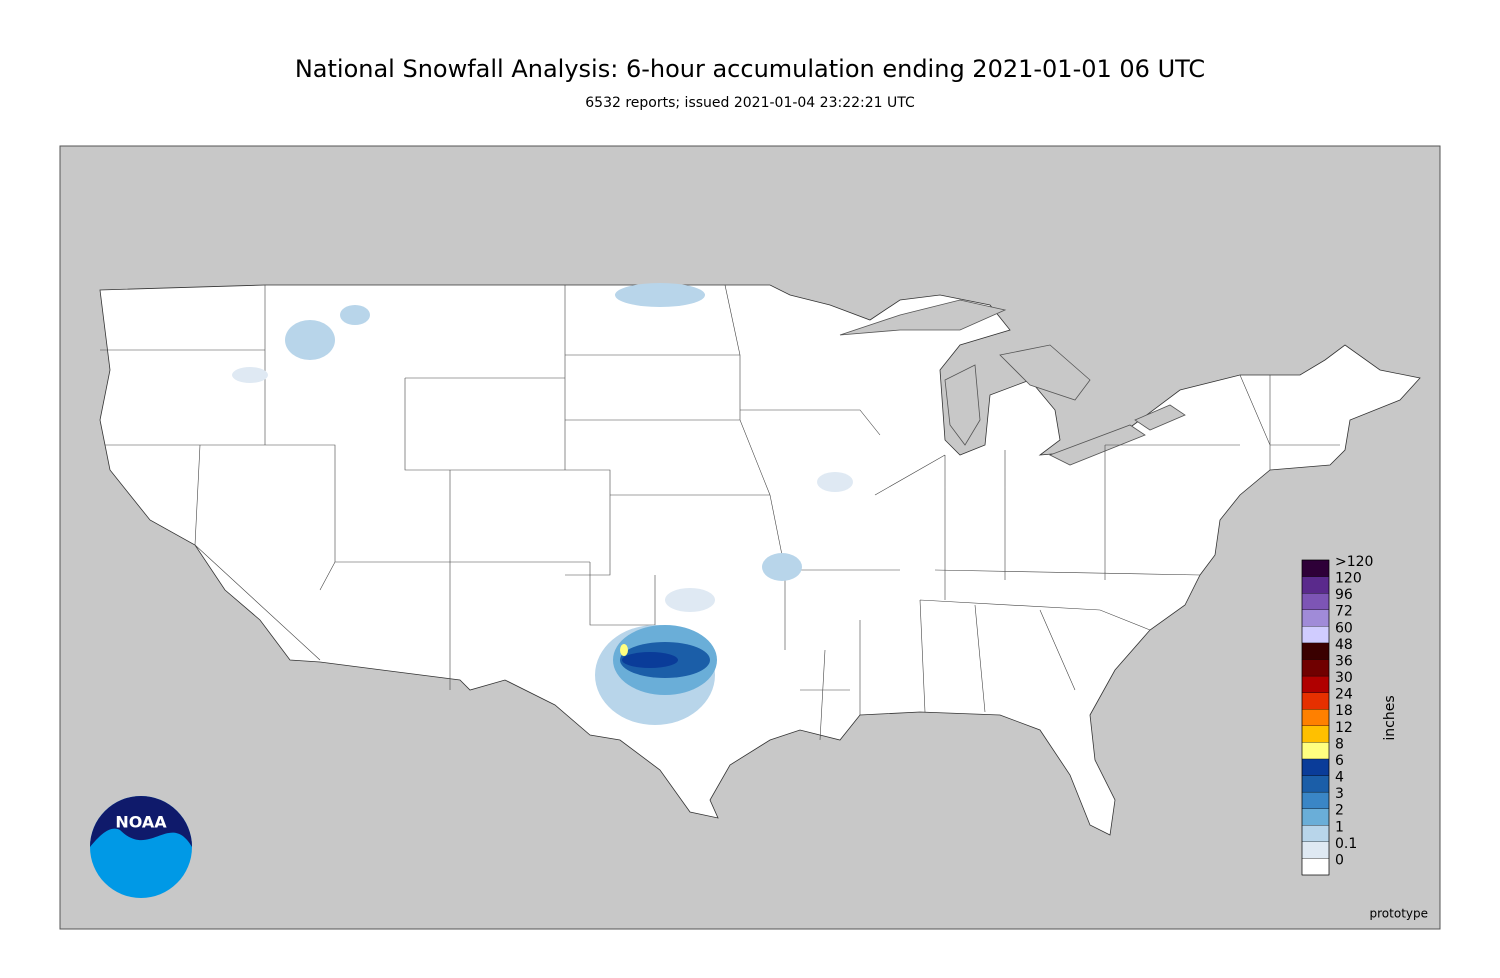 This screenshot has width=1500, height=978. Describe the element at coordinates (1344, 645) in the screenshot. I see `legend-label: 48` at that location.